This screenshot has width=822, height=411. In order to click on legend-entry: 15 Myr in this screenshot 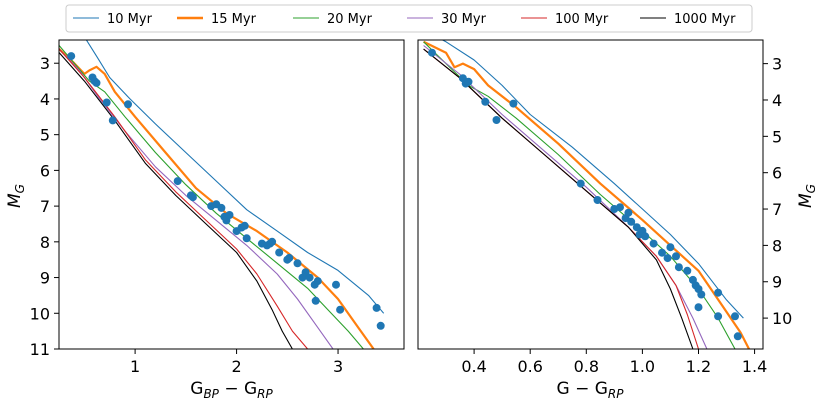, I will do `click(217, 19)`.